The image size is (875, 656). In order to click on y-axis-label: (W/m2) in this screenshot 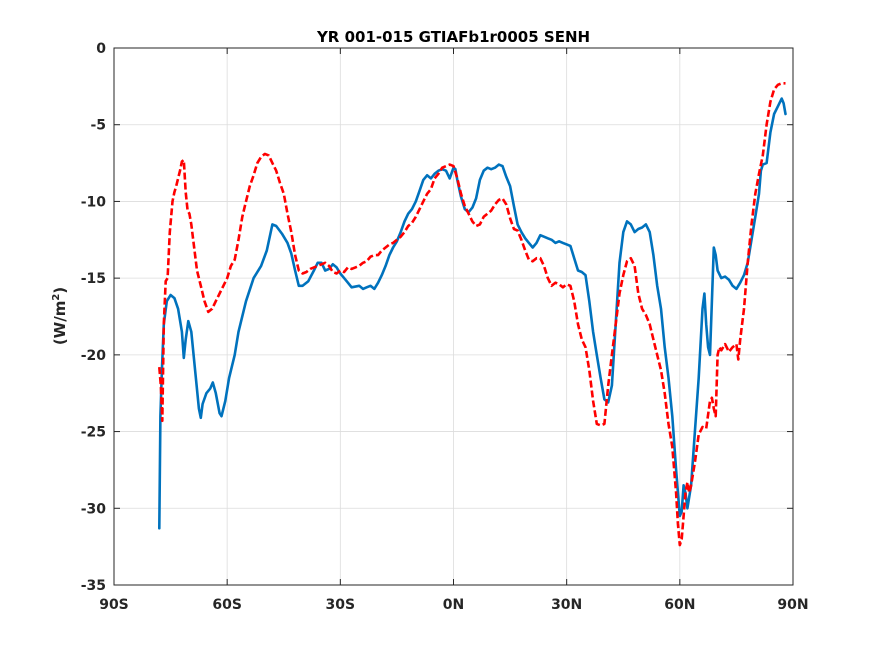, I will do `click(60, 316)`.